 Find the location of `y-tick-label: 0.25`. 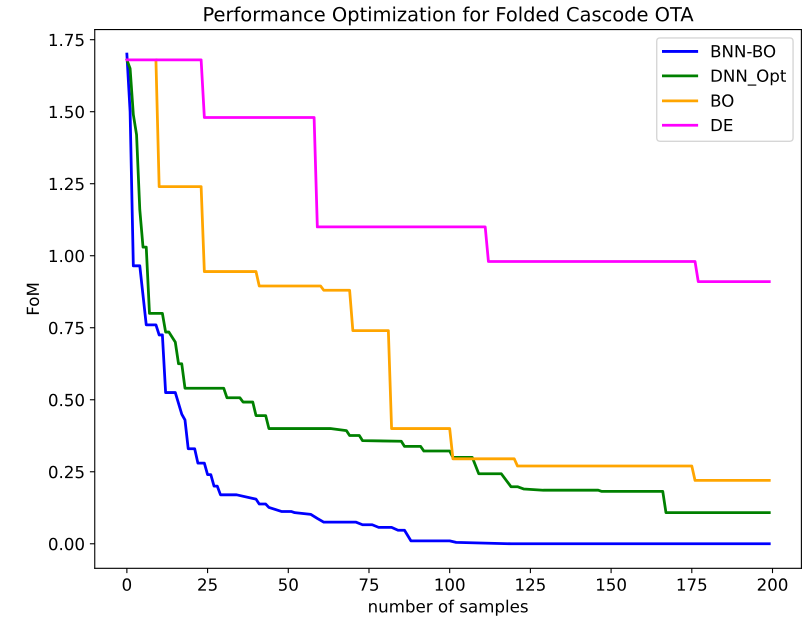

y-tick-label: 0.25 is located at coordinates (66, 472).